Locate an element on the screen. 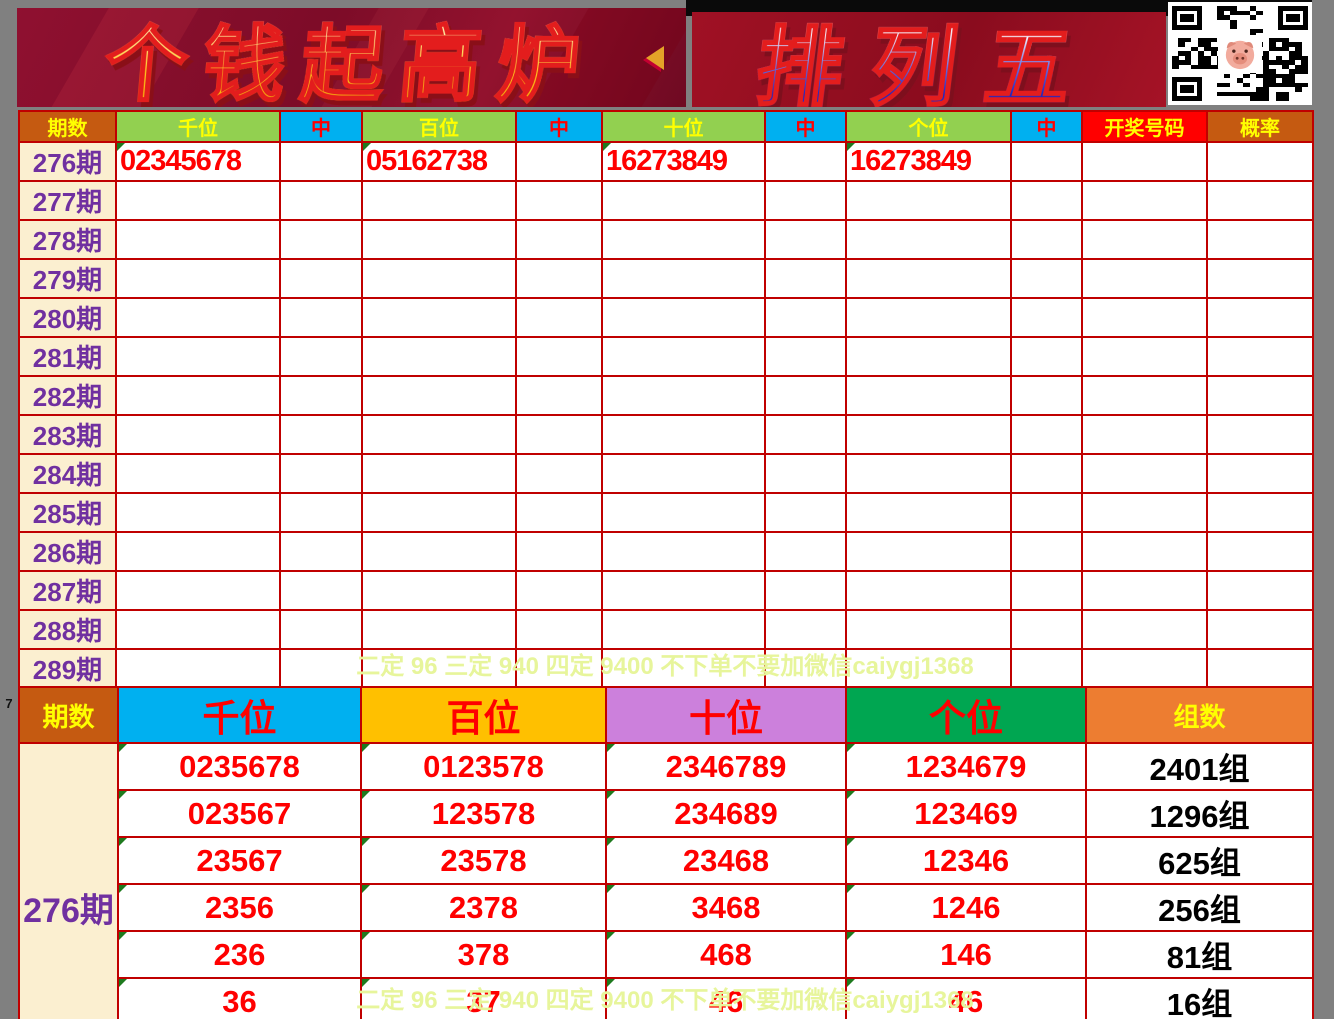 This screenshot has height=1019, width=1334. footer-notice-text: 二定 96 三定 940 四定 9400 不下单不要加微信caiygj1368 is located at coordinates (665, 1000).